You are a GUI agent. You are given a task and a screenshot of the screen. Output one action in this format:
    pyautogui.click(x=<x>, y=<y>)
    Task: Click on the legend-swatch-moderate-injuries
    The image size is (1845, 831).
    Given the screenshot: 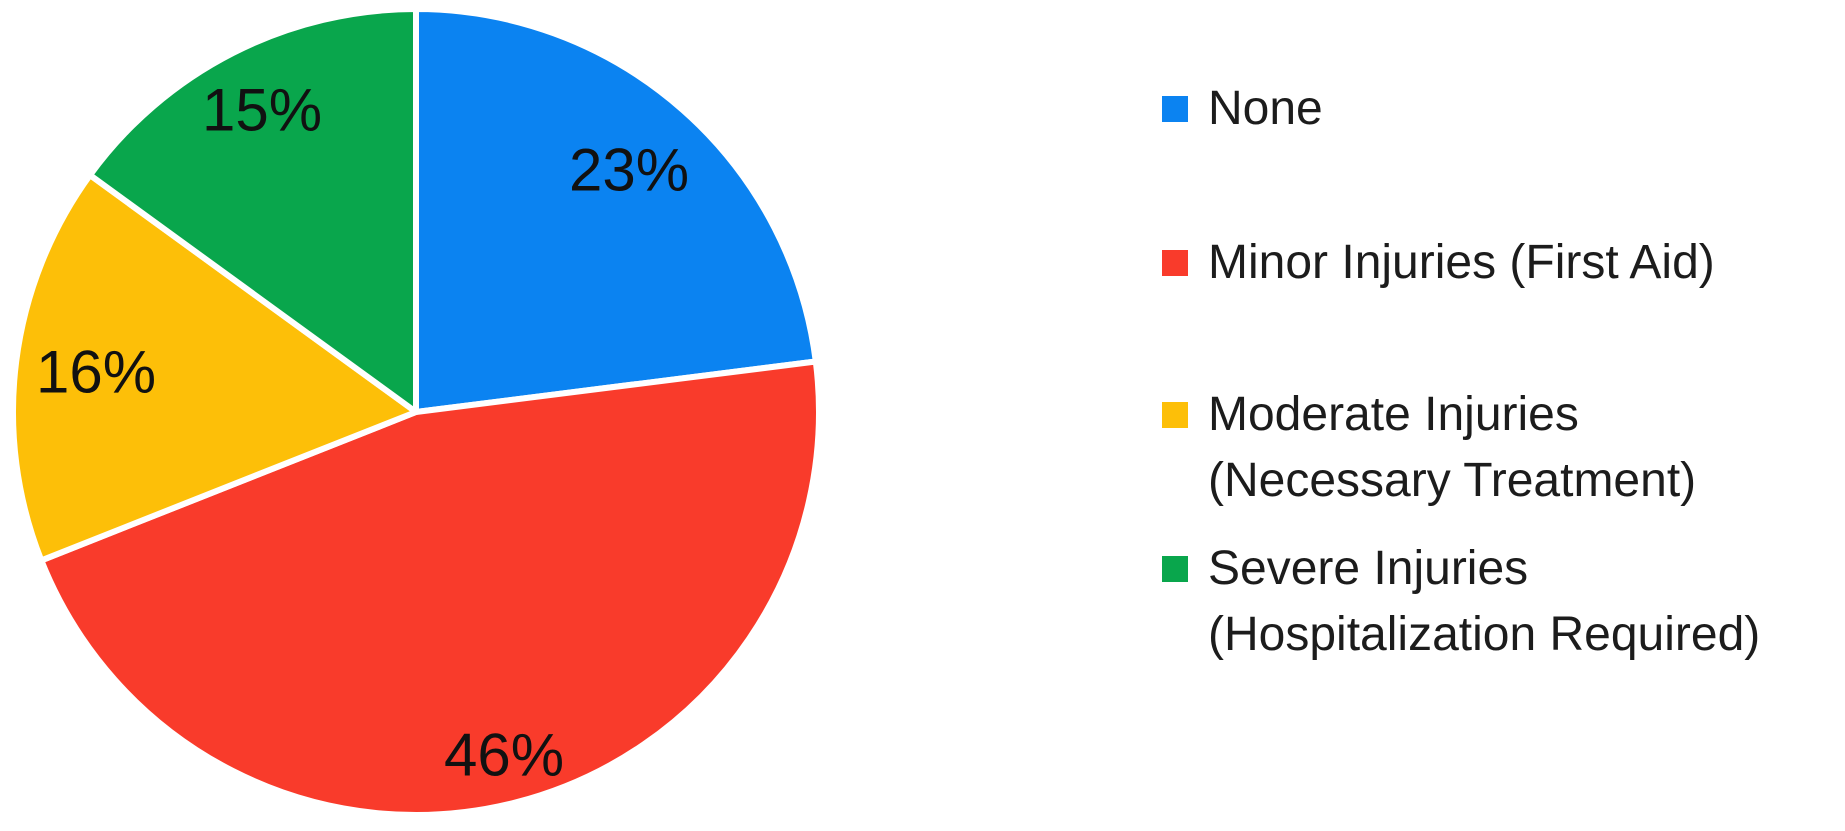 What is the action you would take?
    pyautogui.click(x=1175, y=415)
    